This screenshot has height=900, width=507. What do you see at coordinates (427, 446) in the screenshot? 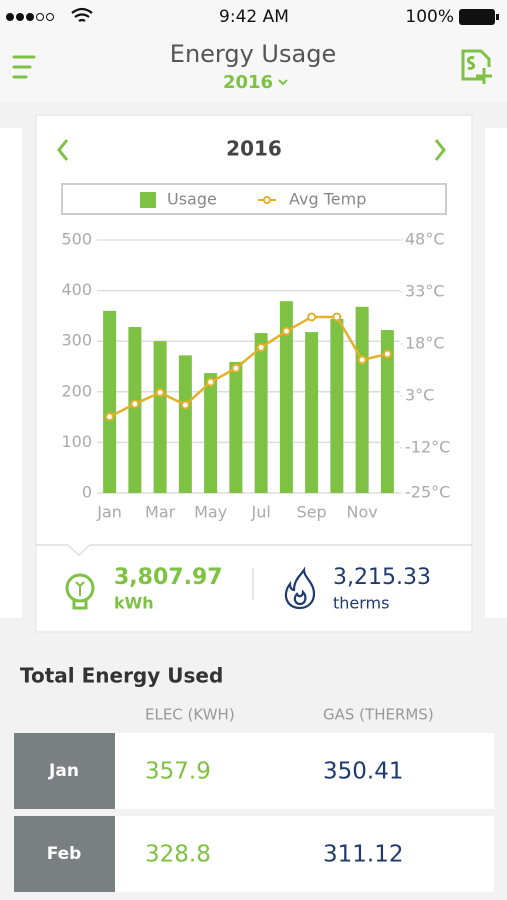
I see `y2-tick-label: -12°C` at bounding box center [427, 446].